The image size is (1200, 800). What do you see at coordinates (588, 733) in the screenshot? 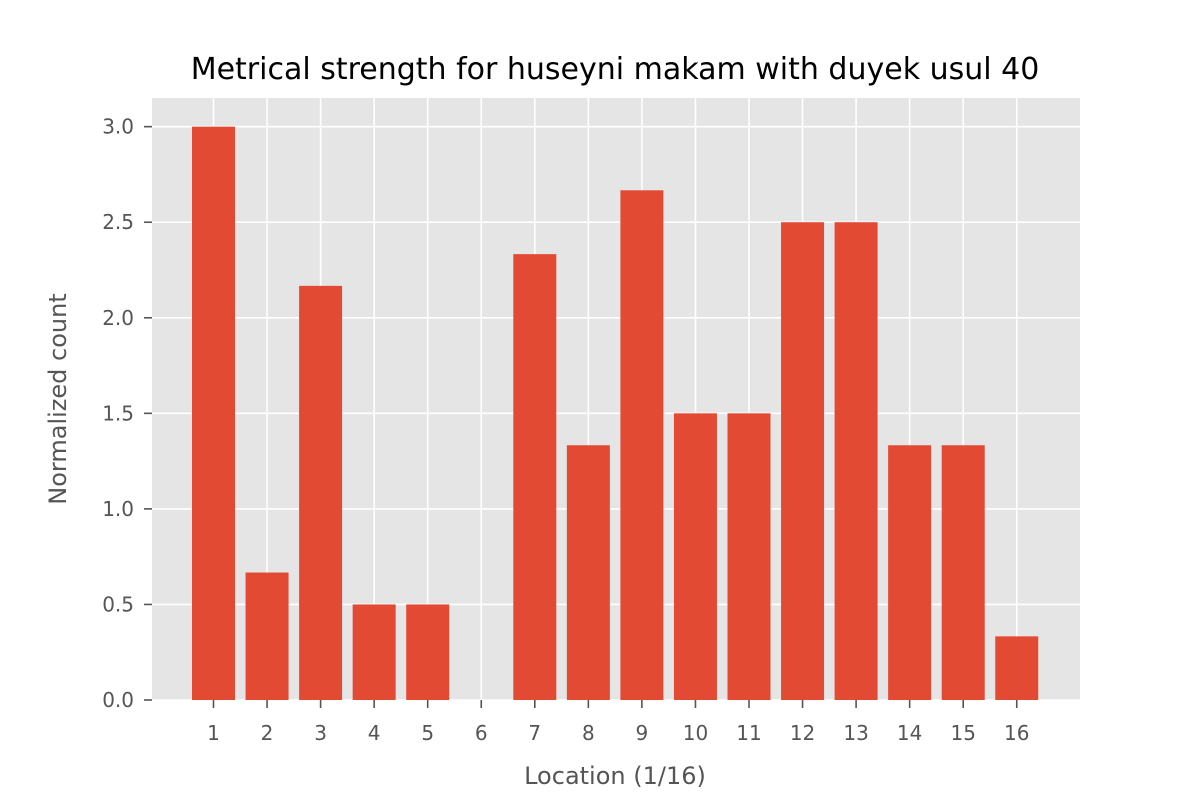
I see `x-tick-label: 8` at bounding box center [588, 733].